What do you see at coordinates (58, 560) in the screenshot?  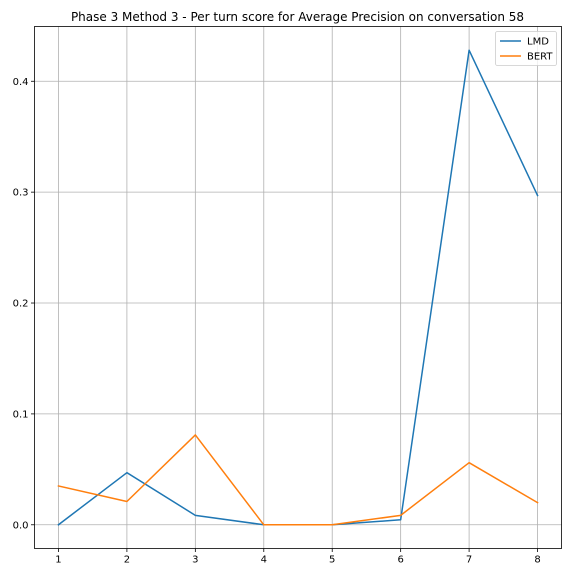 I see `x-tick-label: 1` at bounding box center [58, 560].